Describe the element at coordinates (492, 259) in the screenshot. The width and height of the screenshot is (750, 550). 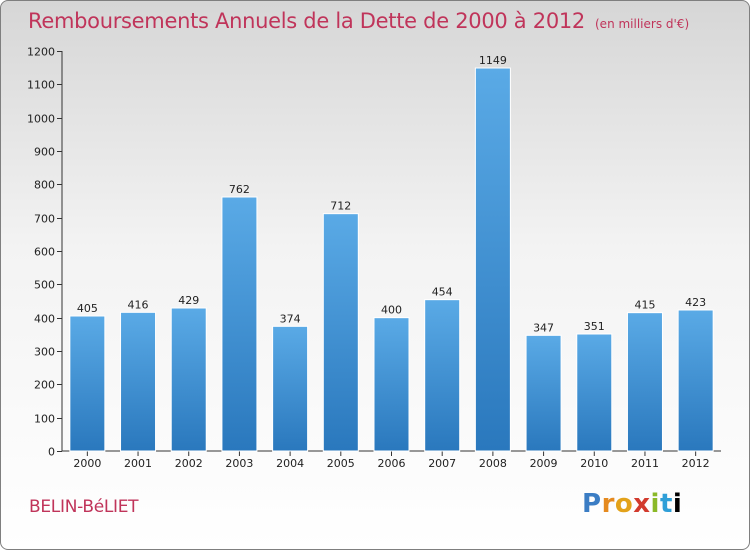
I see `bar-2008` at that location.